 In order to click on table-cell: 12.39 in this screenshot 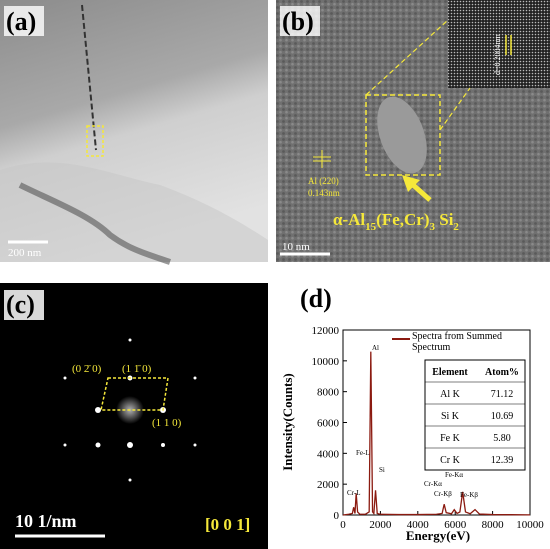, I will do `click(502, 460)`.